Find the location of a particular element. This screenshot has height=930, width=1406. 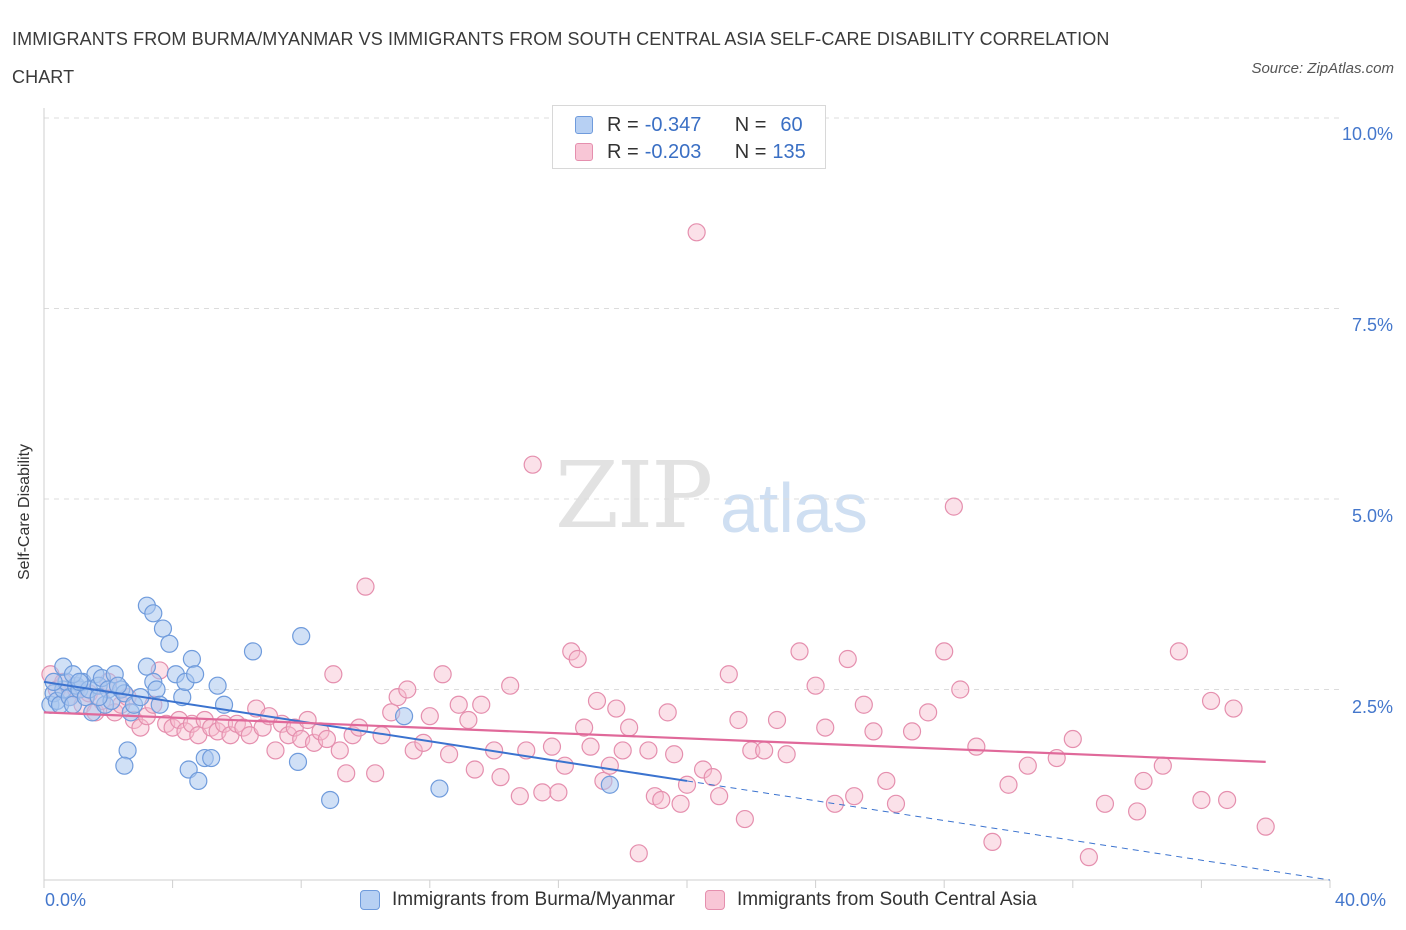

x-tick-label: 0.0% is located at coordinates (66, 900).